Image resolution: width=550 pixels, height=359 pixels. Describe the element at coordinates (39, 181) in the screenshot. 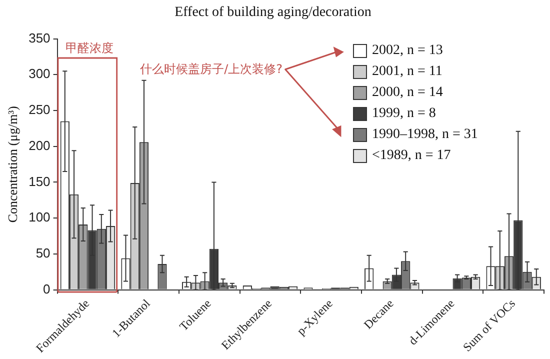

I see `y-tick-label: 150` at that location.